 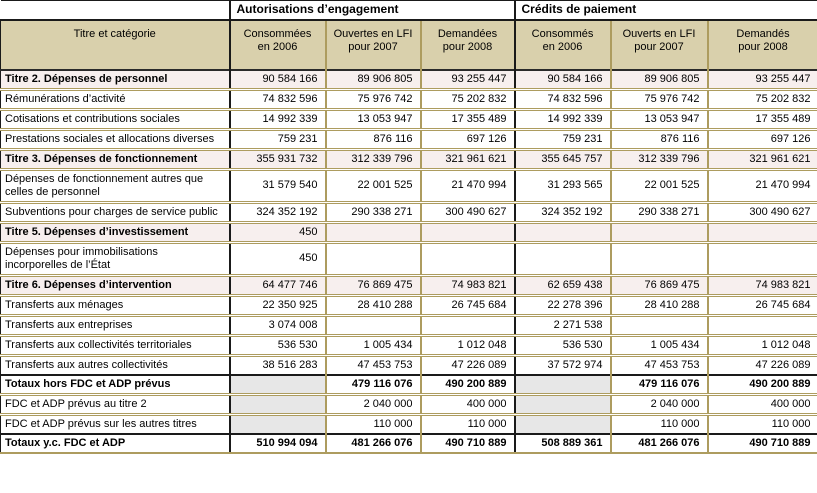 I want to click on cell-value: 47 226 089, so click(x=761, y=364).